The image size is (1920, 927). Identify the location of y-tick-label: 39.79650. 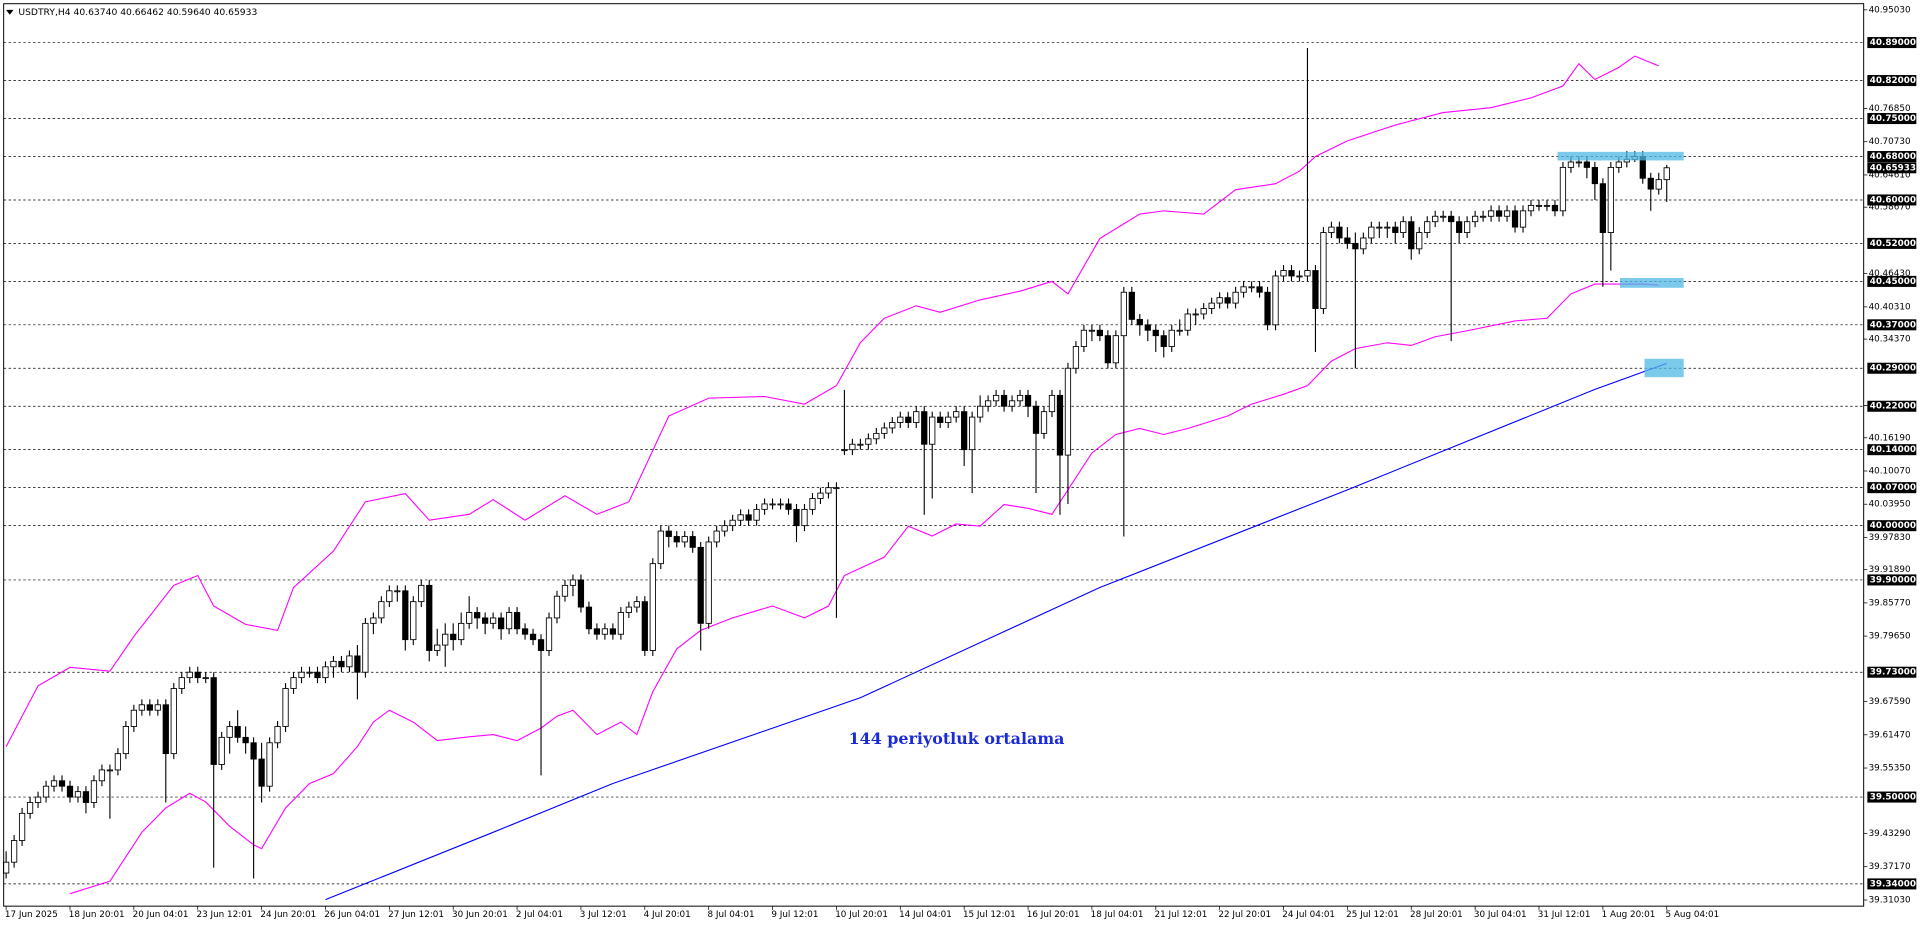
(1890, 637).